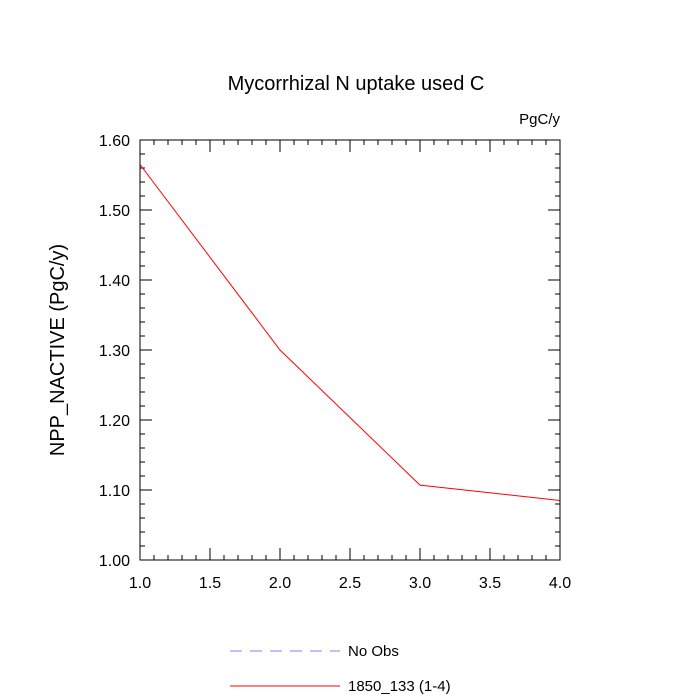  Describe the element at coordinates (373, 651) in the screenshot. I see `legend-label: No Obs` at that location.